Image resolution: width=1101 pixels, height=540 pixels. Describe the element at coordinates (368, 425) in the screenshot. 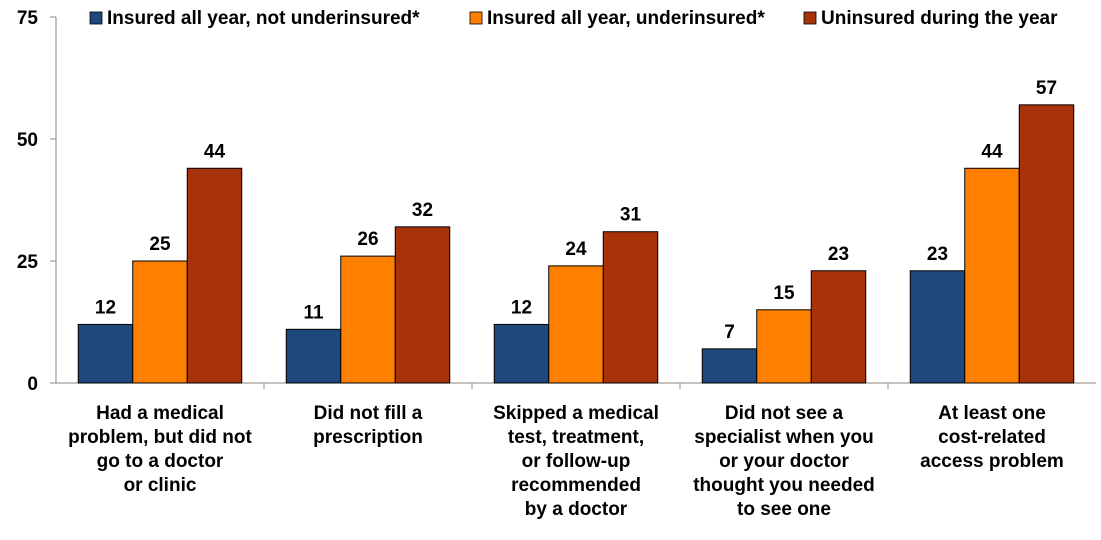

I see `category-label: Did not fill a prescription` at that location.